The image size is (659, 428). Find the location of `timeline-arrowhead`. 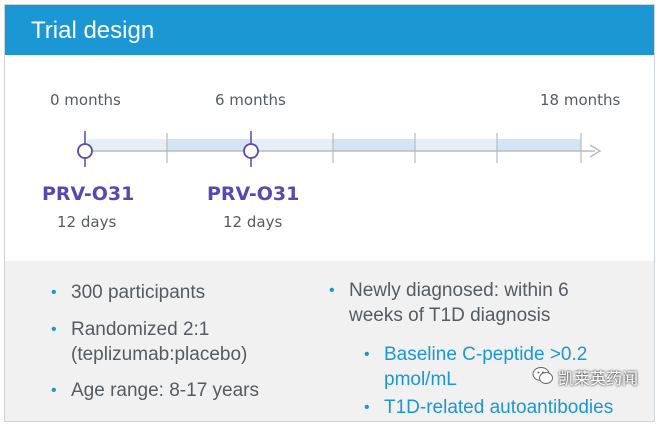

timeline-arrowhead is located at coordinates (595, 151).